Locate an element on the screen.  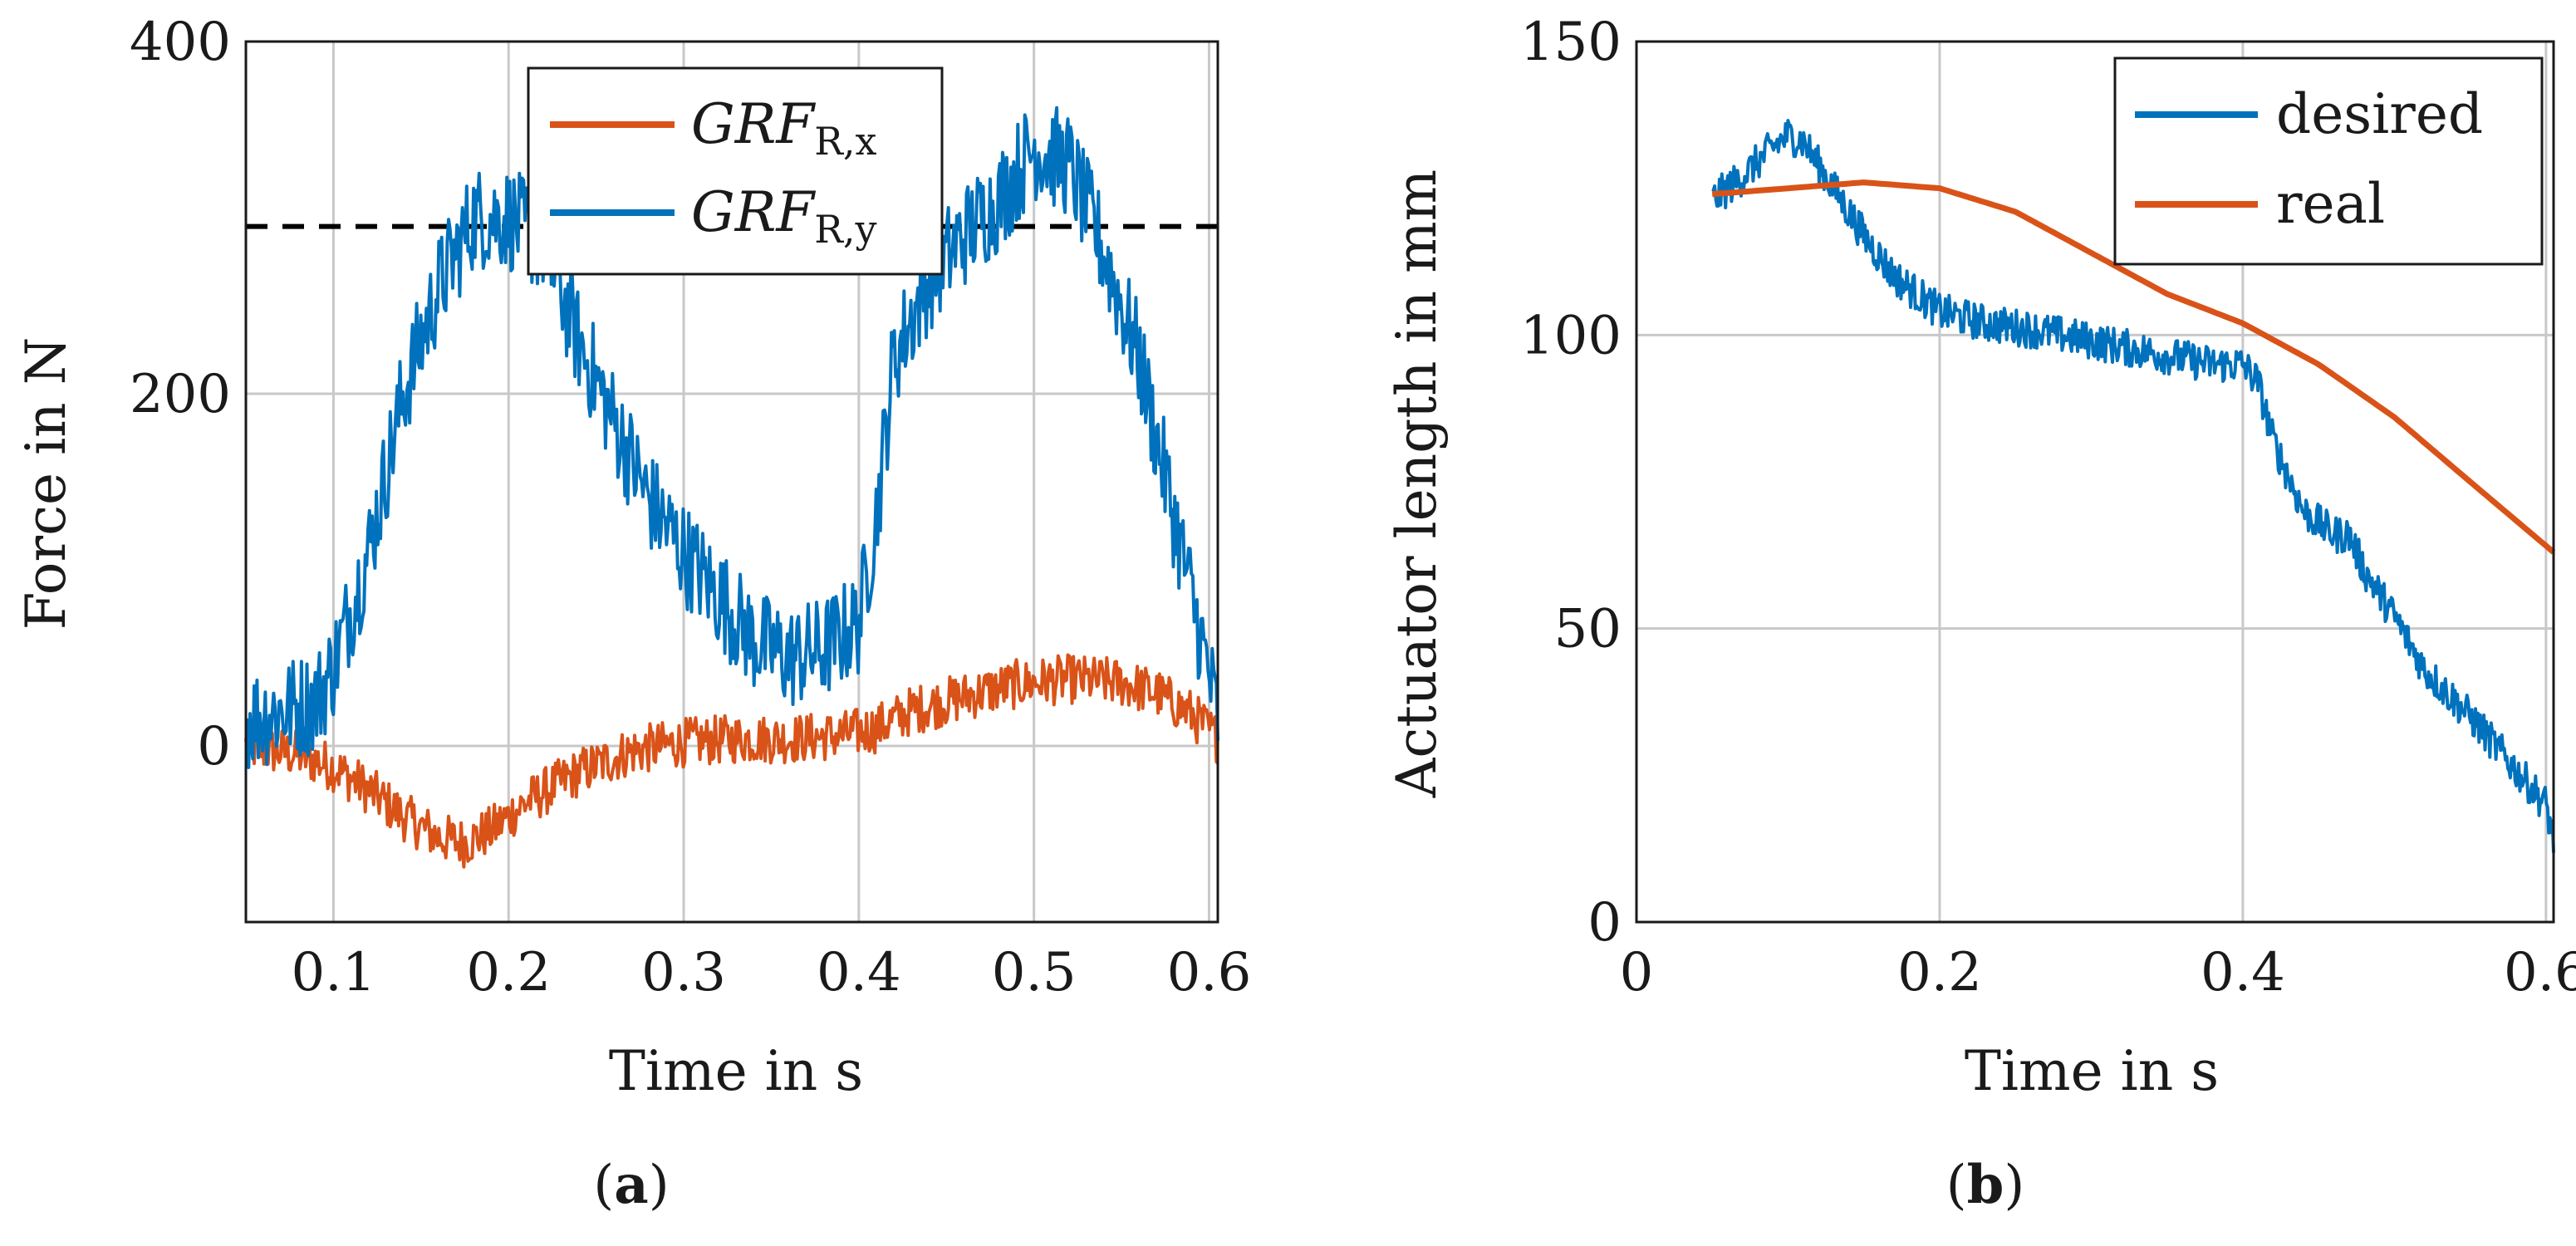
chart-b-x-tick-label: 0.4 is located at coordinates (2243, 972).